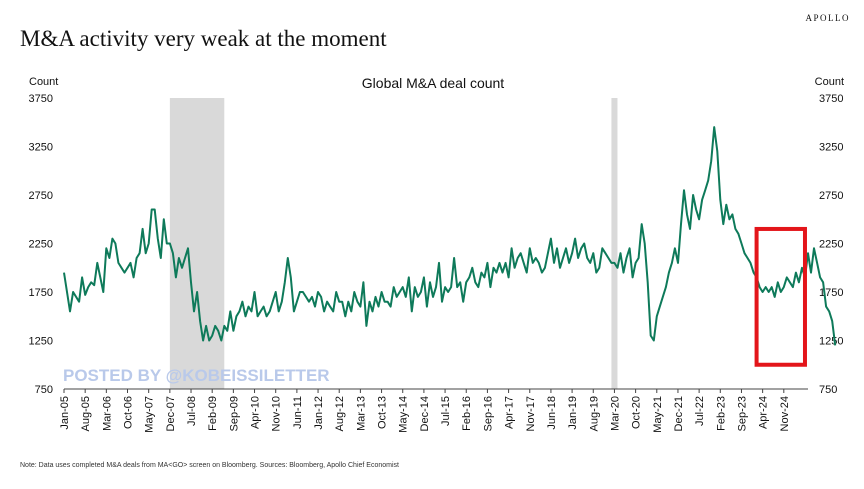 The height and width of the screenshot is (489, 864). I want to click on x-tick-label-Jul-15: Jul-15, so click(446, 411).